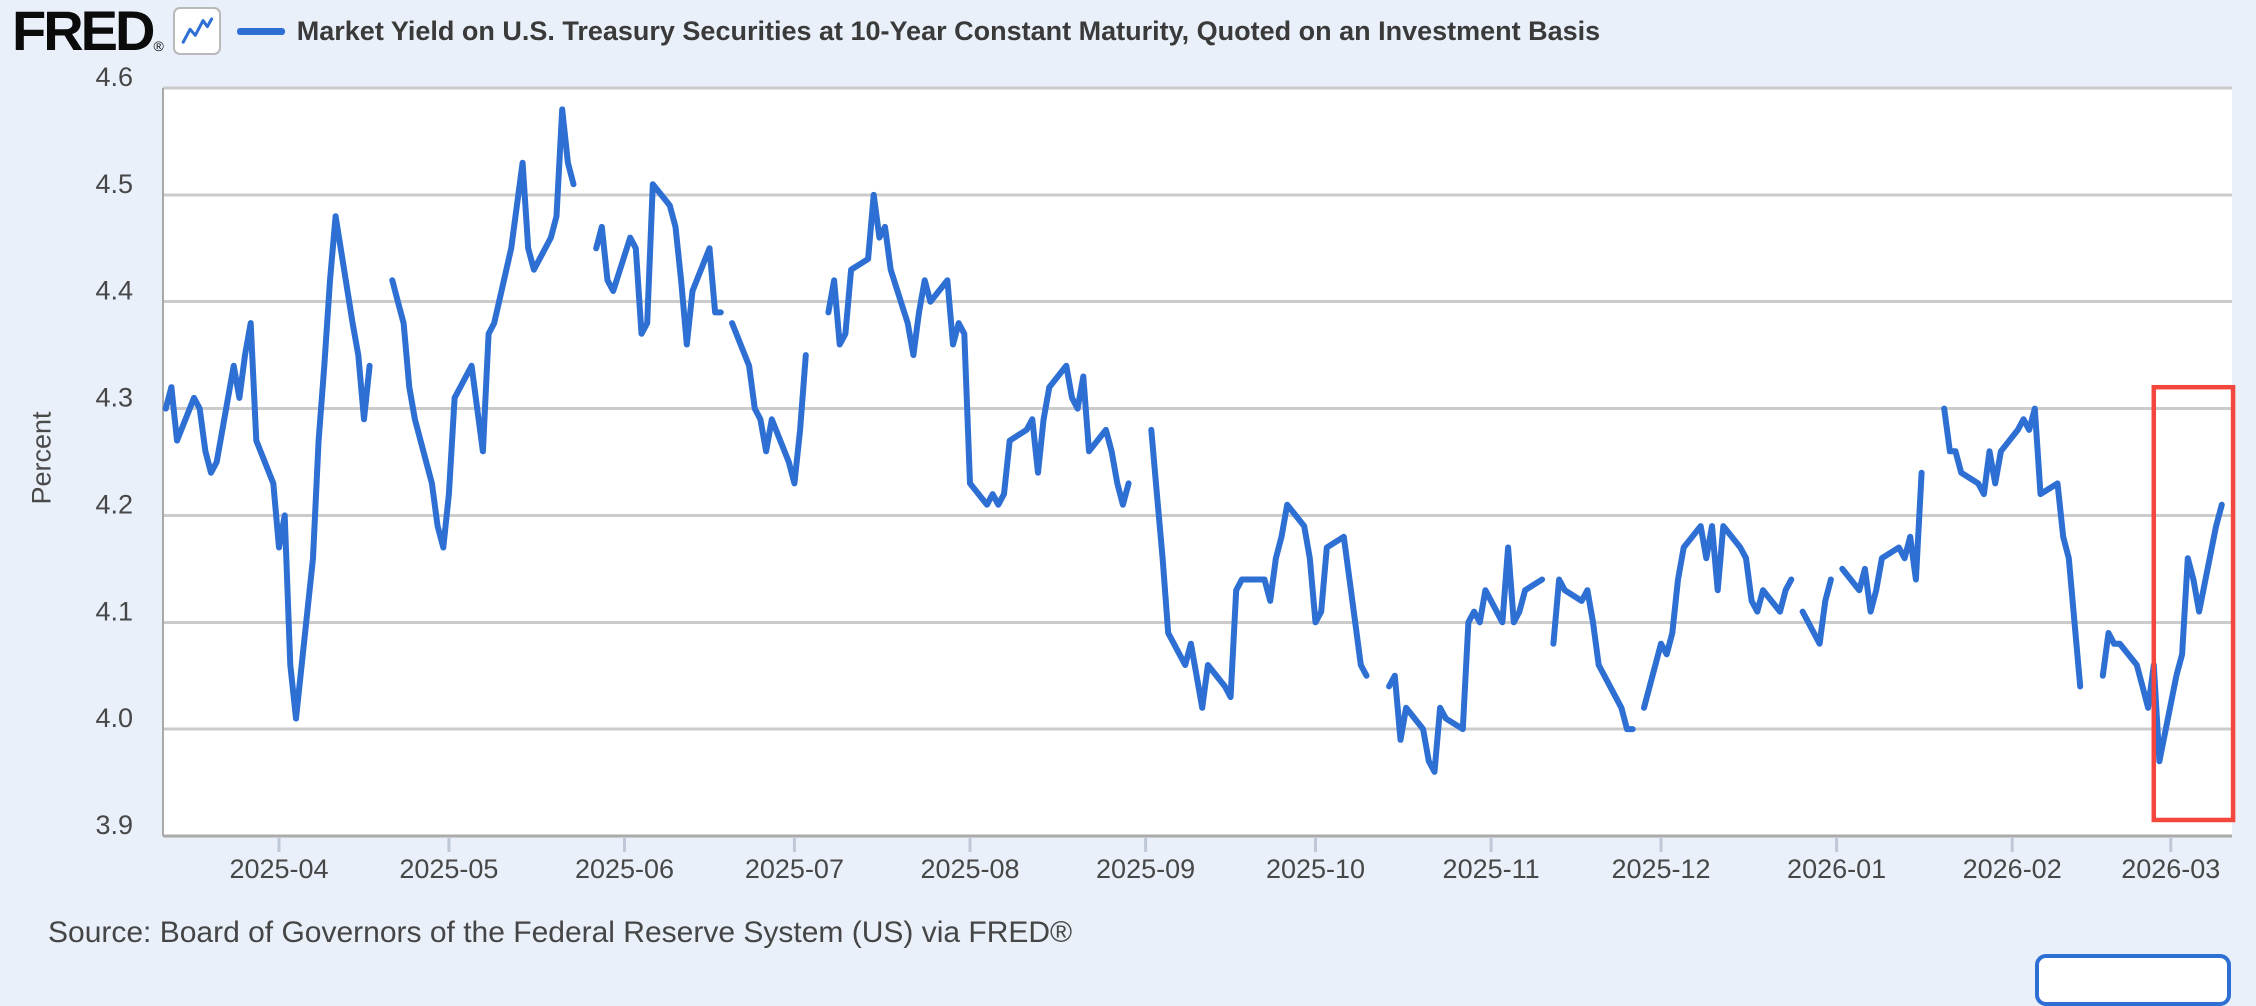  What do you see at coordinates (41, 458) in the screenshot?
I see `y-axis-title: Percent` at bounding box center [41, 458].